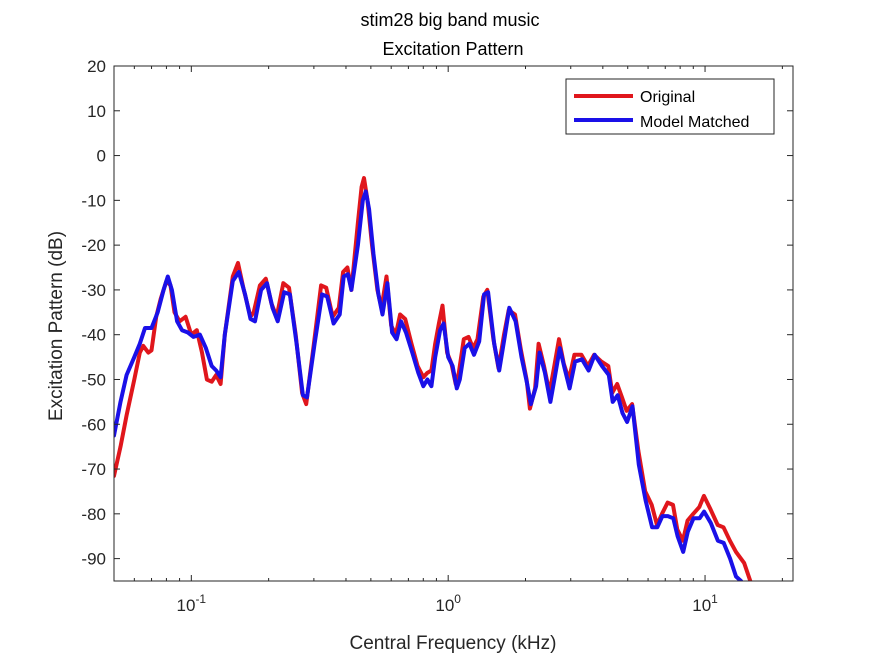 This screenshot has width=875, height=656. I want to click on x-tick-label: 10¹, so click(705, 603).